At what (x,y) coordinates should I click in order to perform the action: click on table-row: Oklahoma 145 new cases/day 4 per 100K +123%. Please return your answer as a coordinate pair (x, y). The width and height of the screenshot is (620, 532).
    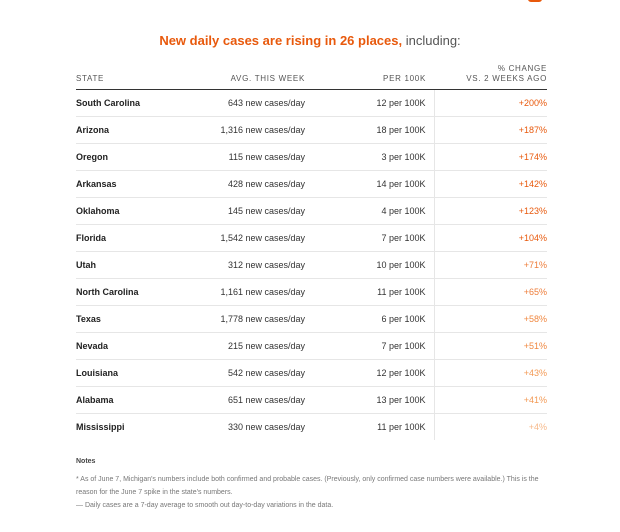
    Looking at the image, I should click on (311, 211).